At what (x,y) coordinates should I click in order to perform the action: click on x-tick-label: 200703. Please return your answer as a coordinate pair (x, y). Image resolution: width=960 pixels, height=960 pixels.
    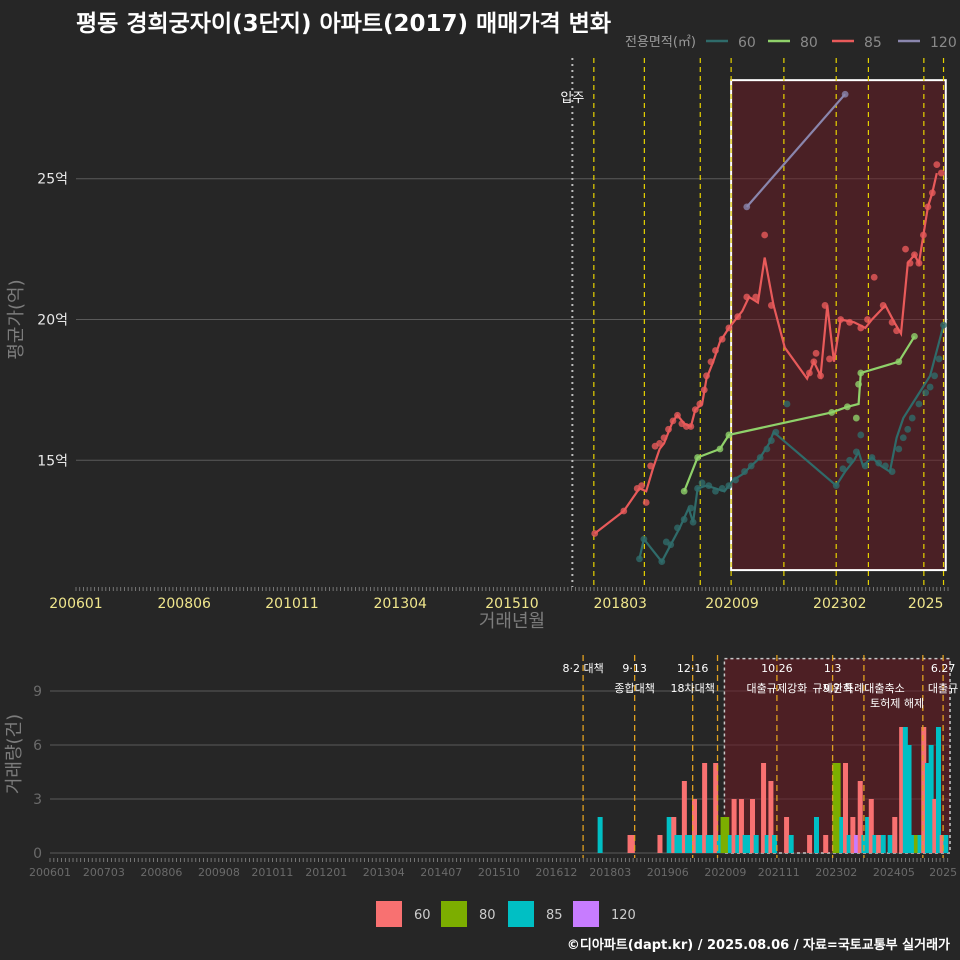
    Looking at the image, I should click on (104, 872).